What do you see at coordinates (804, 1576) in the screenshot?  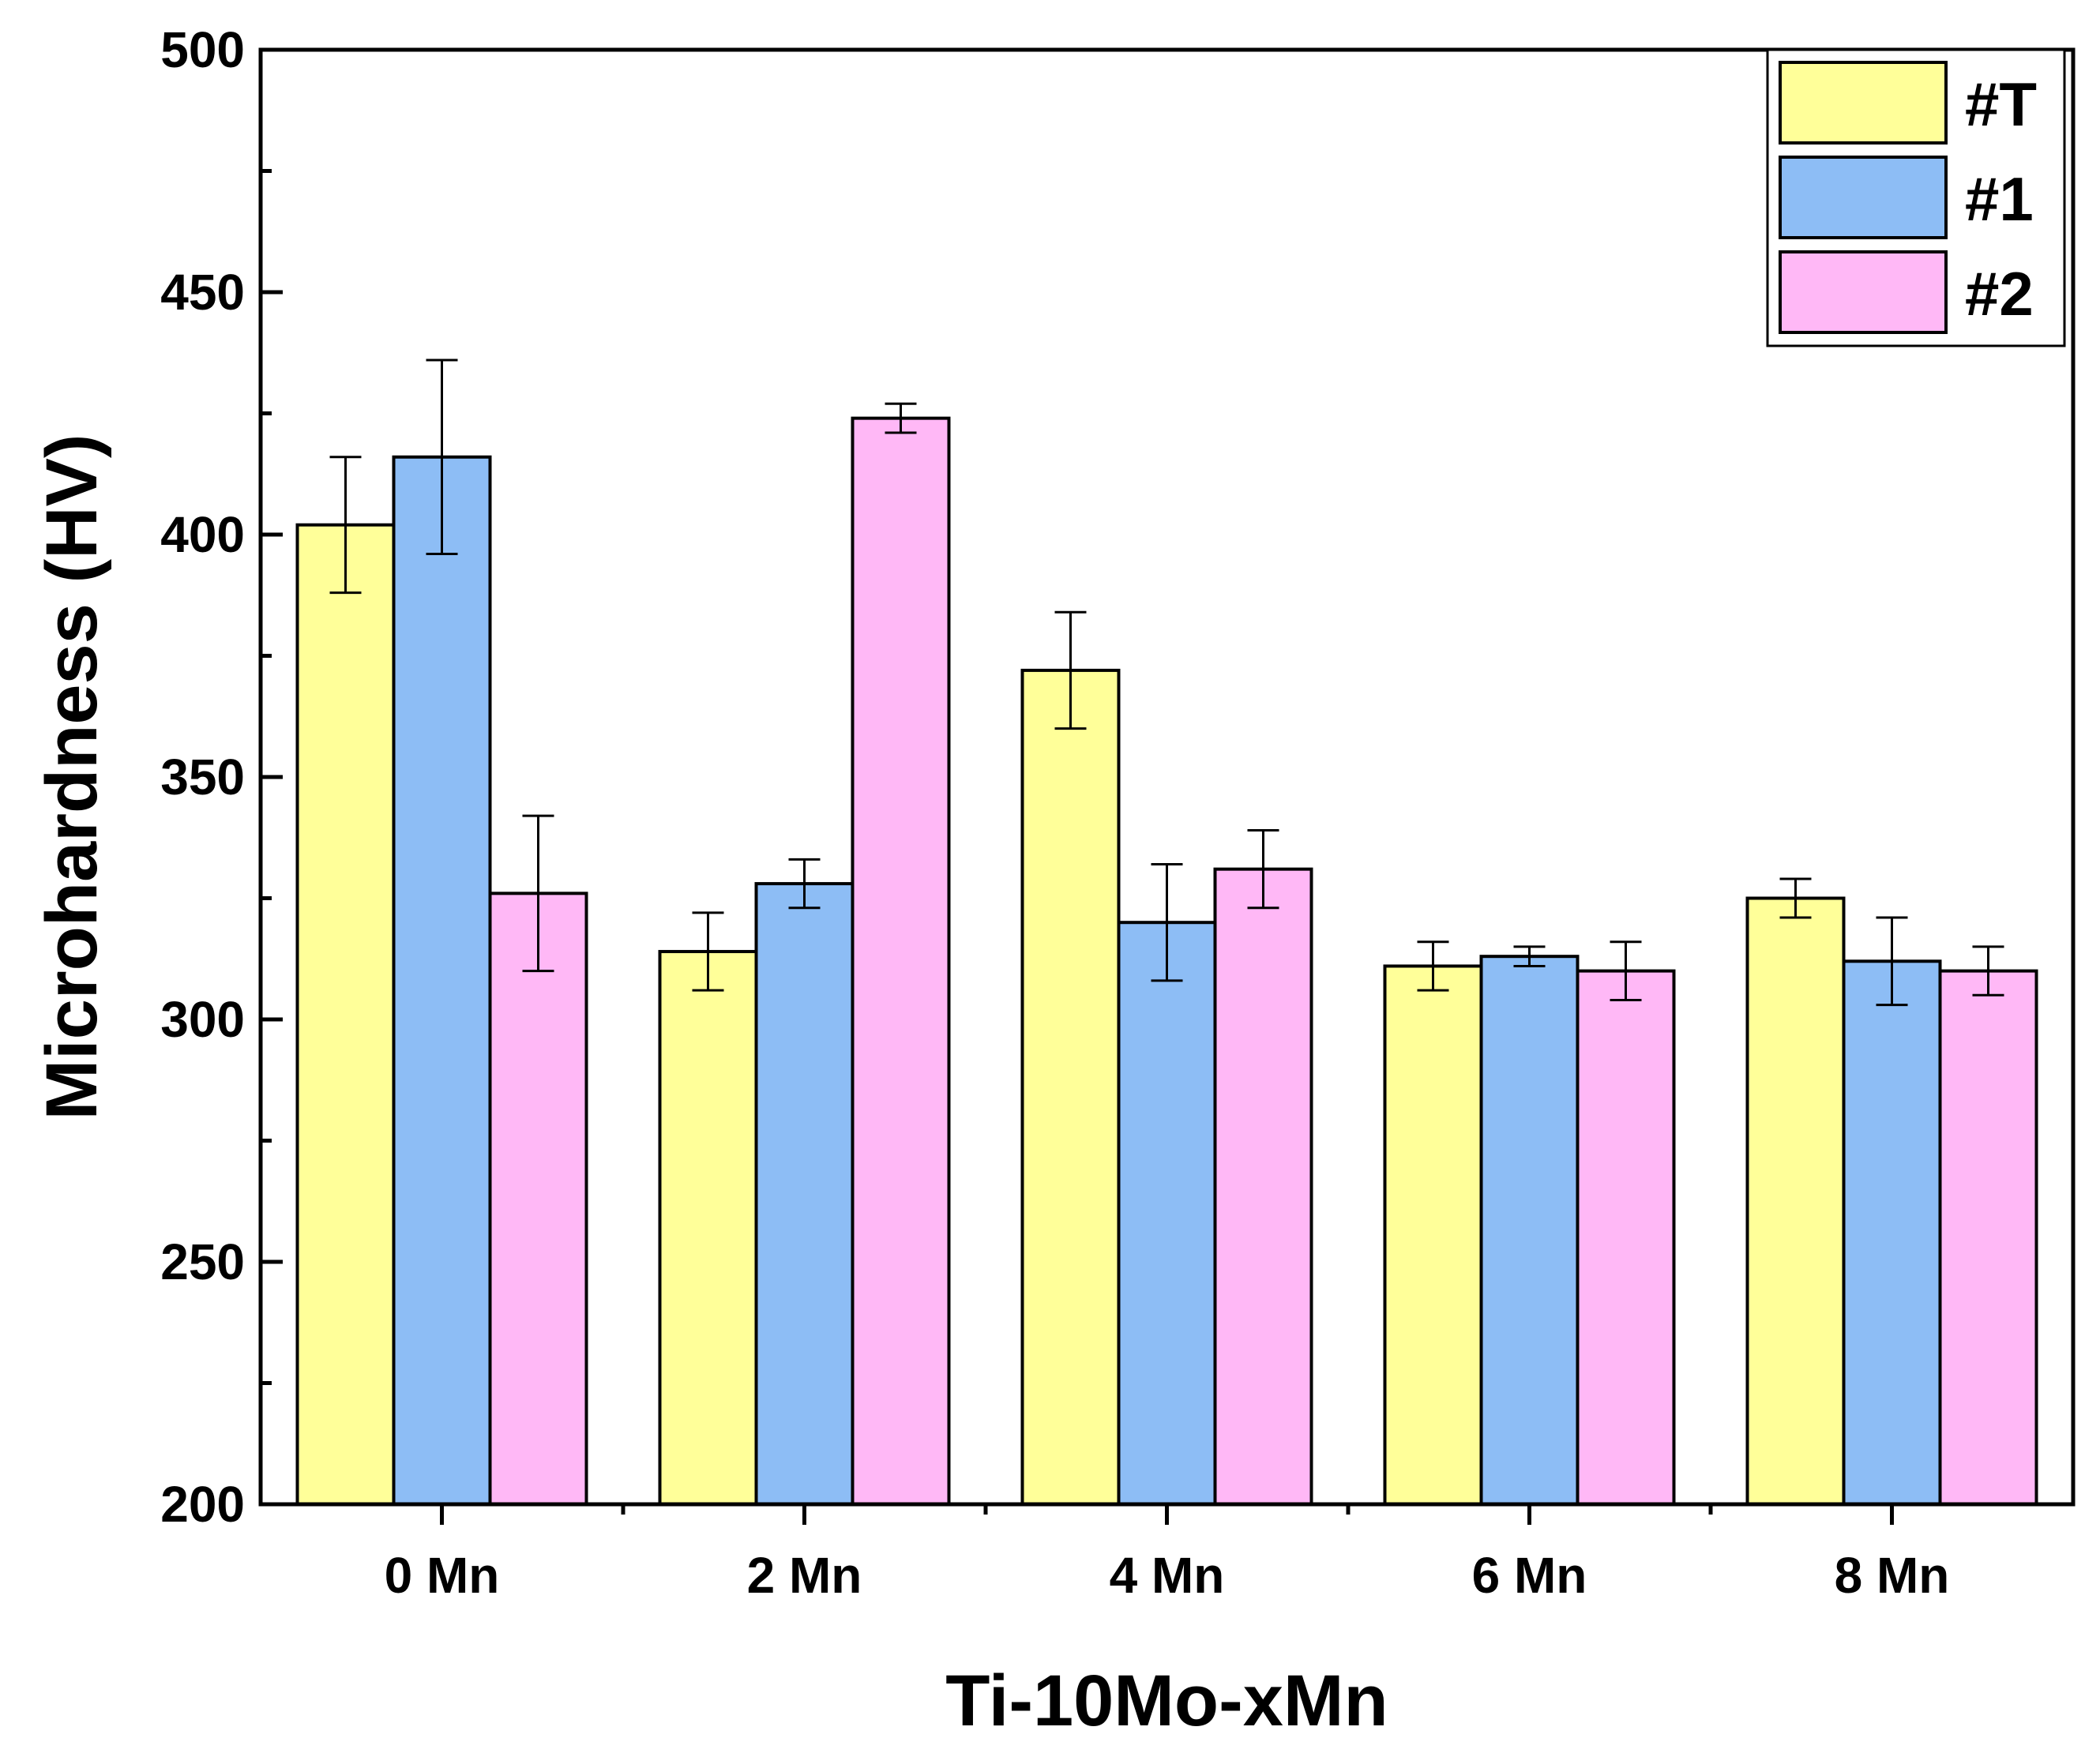 I see `x-tick-label: 2 Mn` at bounding box center [804, 1576].